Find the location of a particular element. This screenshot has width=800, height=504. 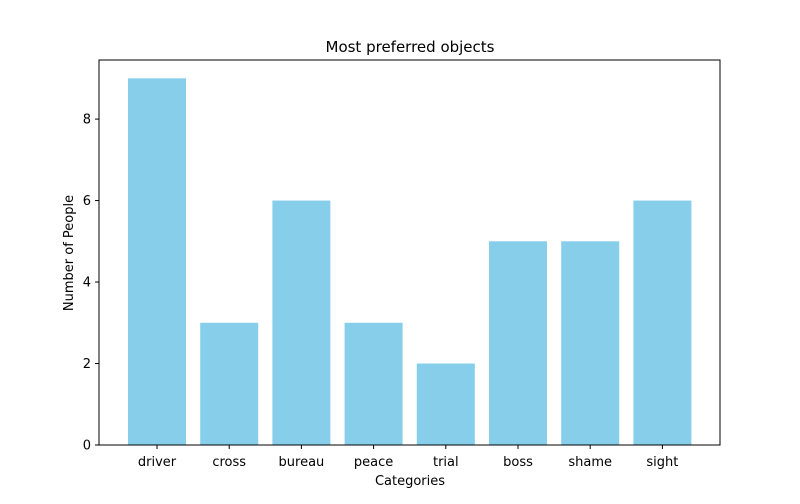

x-tick-label-trial: trial is located at coordinates (446, 462).